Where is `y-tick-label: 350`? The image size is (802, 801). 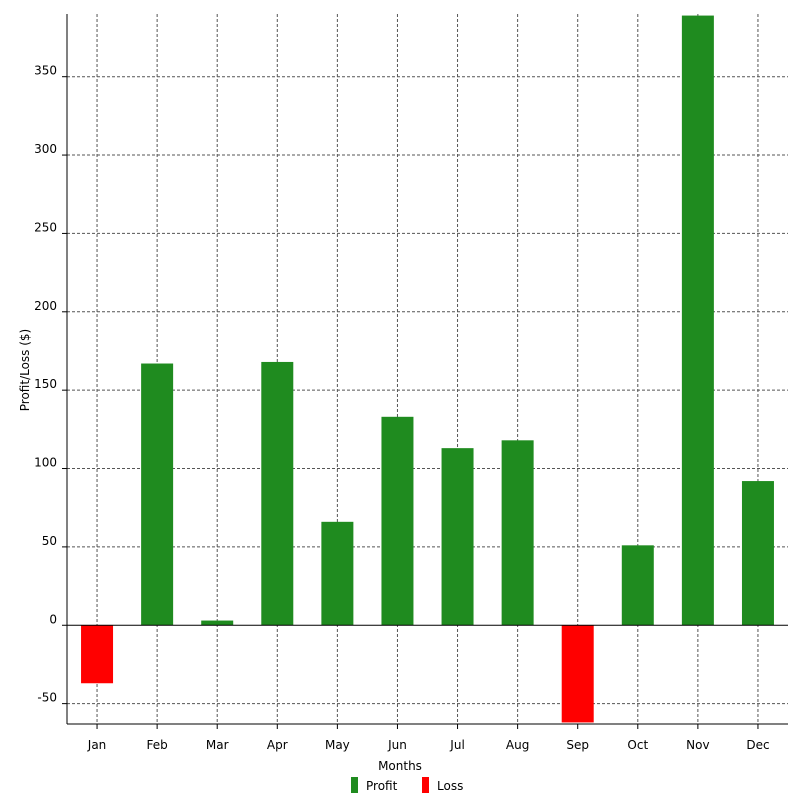 y-tick-label: 350 is located at coordinates (45, 71).